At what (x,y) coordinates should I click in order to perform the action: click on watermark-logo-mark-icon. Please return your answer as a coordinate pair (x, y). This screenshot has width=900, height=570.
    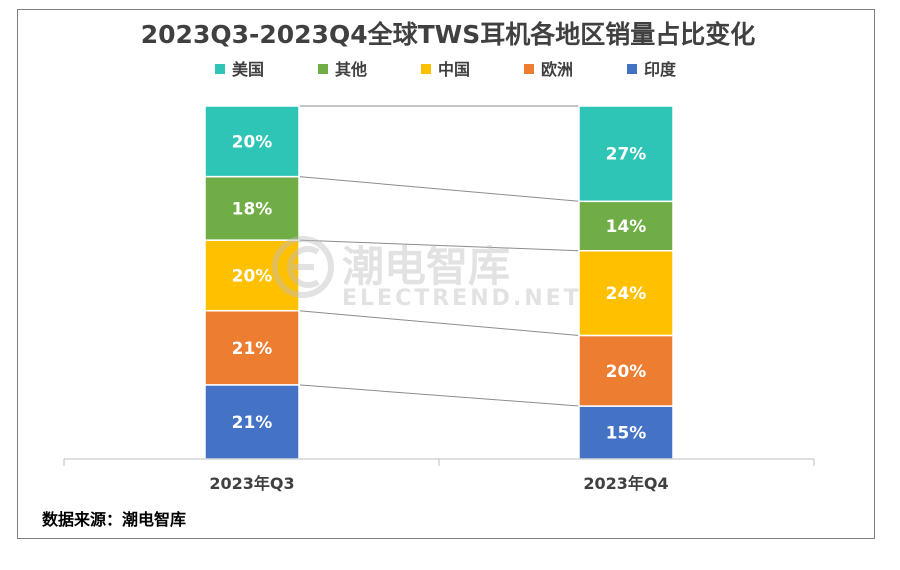
    Looking at the image, I should click on (303, 267).